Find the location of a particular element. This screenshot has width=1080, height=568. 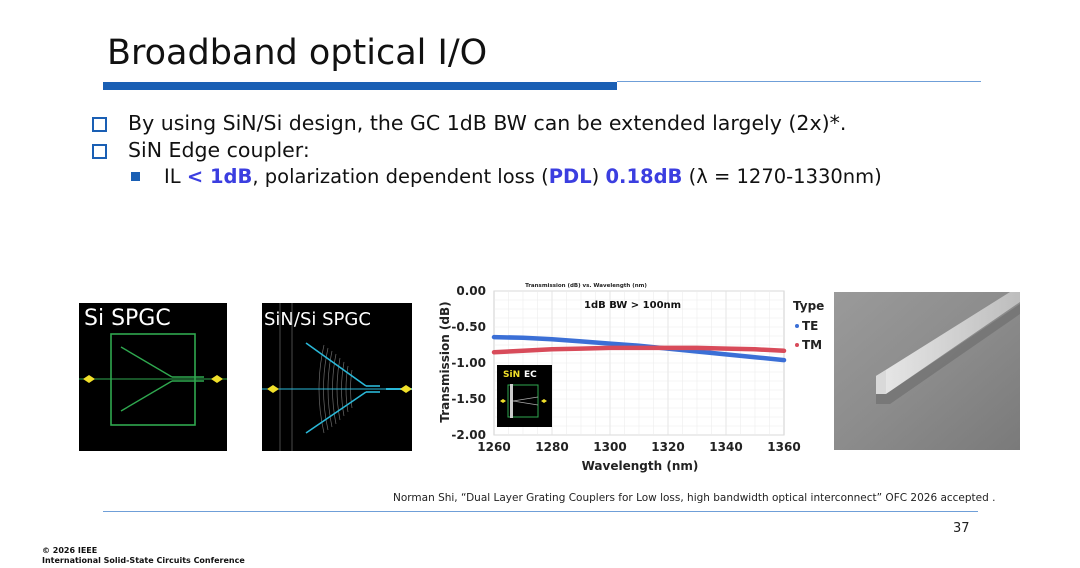

legend-title: Type is located at coordinates (808, 306).